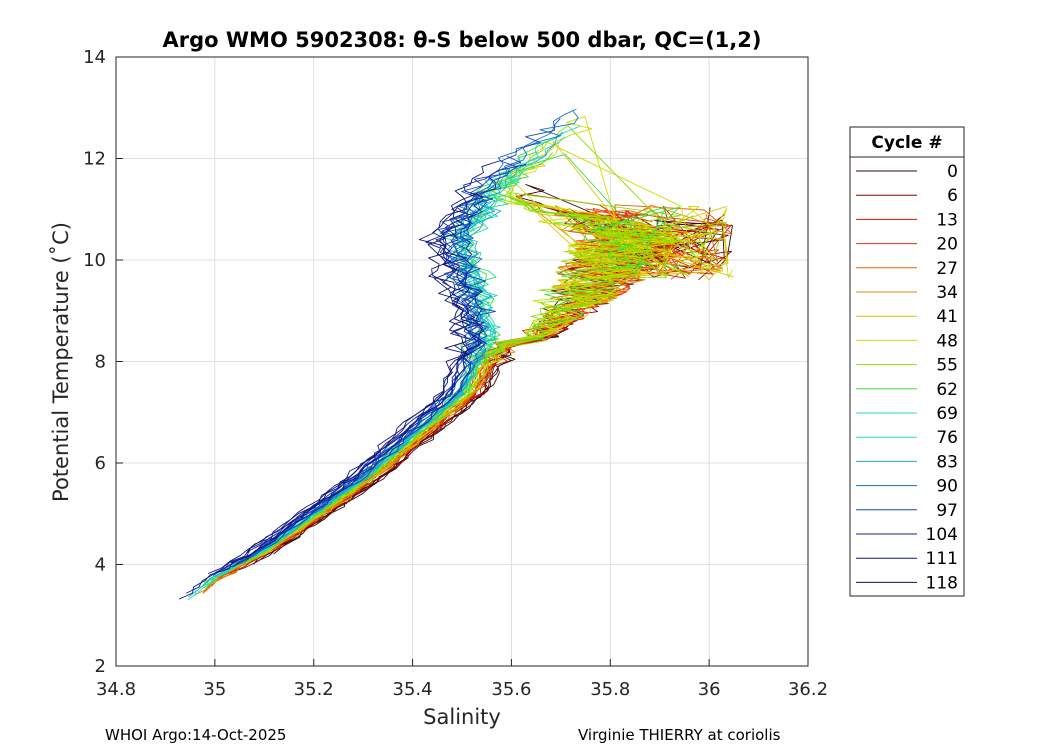 The width and height of the screenshot is (1050, 750). I want to click on y-tick-label: 6, so click(100, 463).